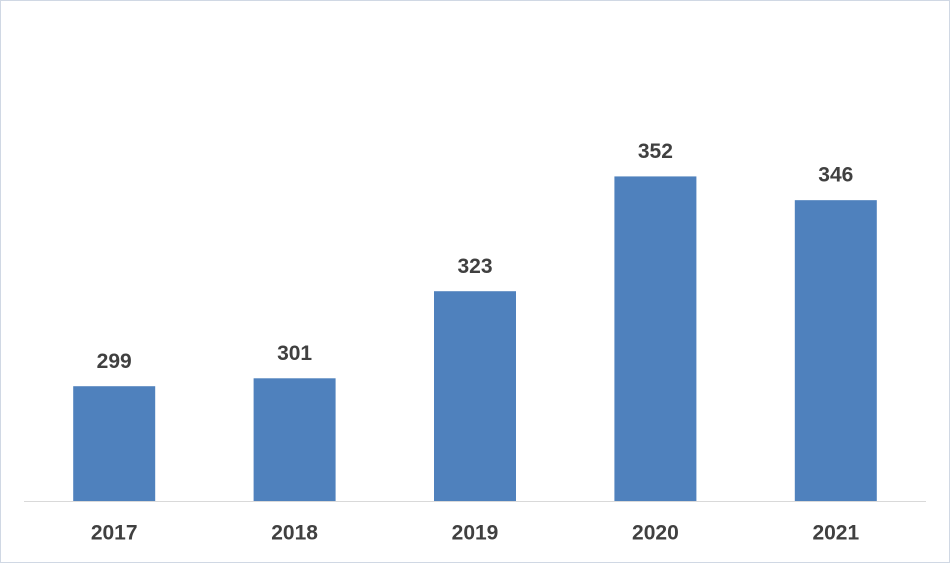  Describe the element at coordinates (655, 533) in the screenshot. I see `x-tick-label: 2020` at that location.